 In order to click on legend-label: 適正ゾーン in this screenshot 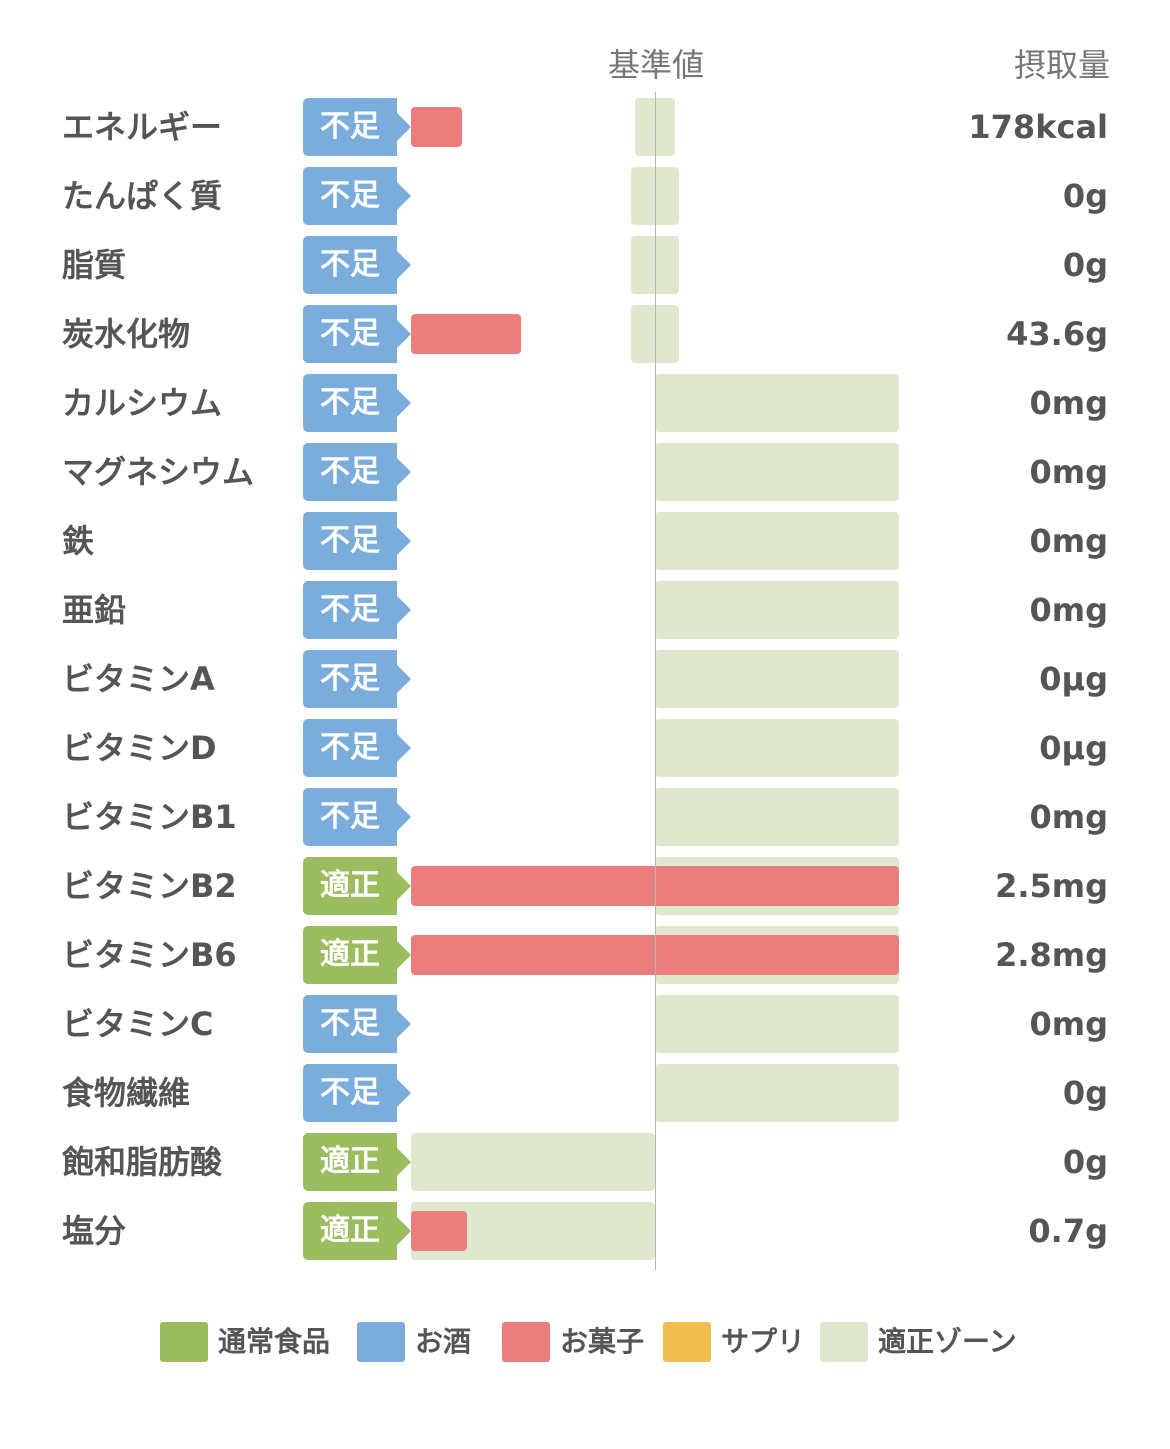, I will do `click(947, 1341)`.